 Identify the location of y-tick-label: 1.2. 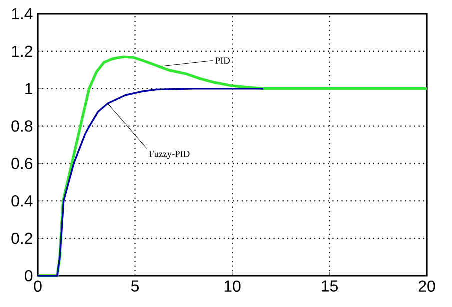
(22, 52).